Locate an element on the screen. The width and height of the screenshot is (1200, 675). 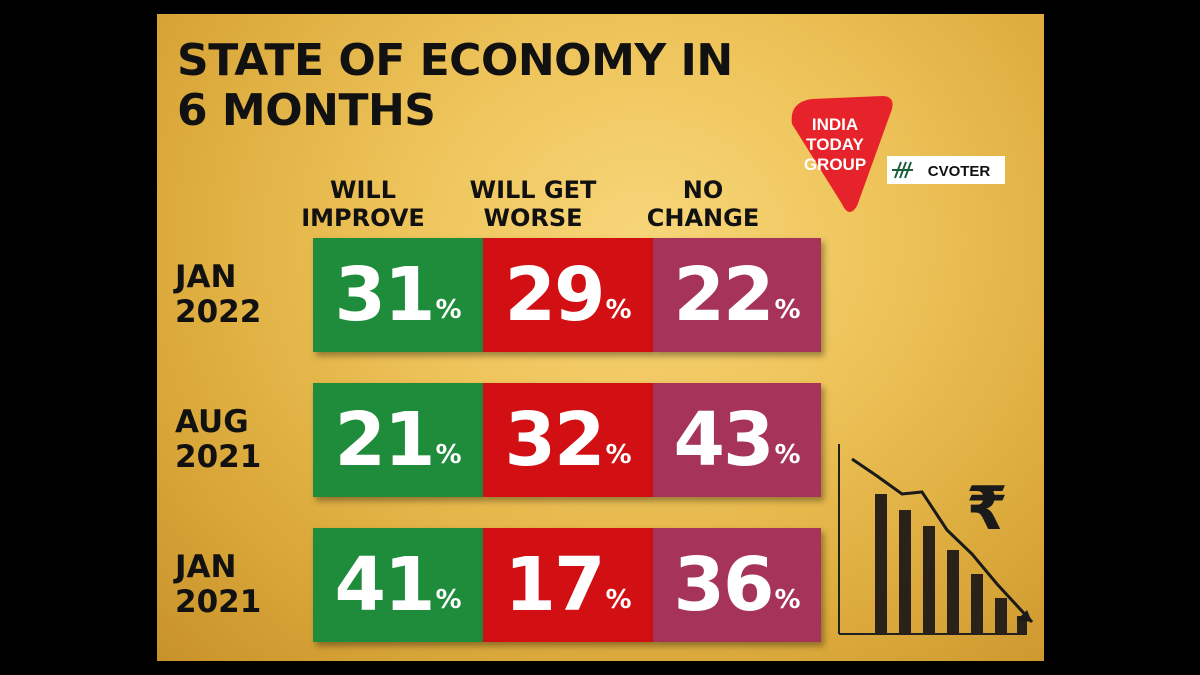
cell-jan-2021-no-change: 36% is located at coordinates (737, 585).